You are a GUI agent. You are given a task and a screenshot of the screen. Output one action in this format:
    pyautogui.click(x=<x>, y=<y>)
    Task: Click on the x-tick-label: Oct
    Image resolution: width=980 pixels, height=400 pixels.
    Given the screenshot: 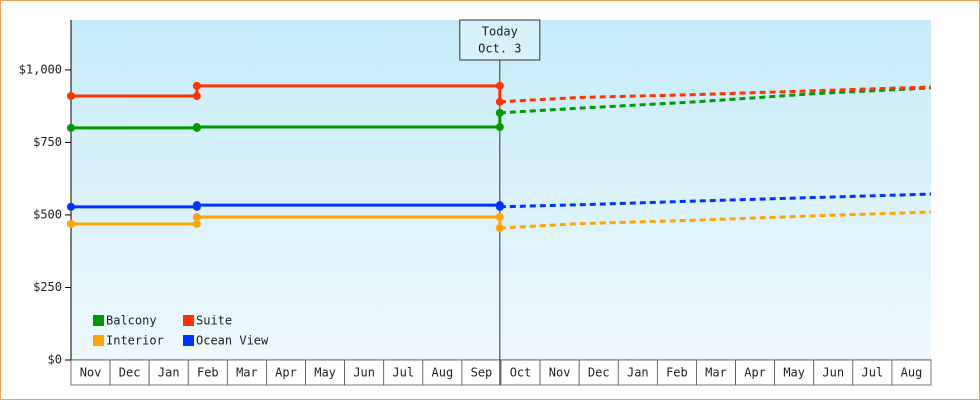 What is the action you would take?
    pyautogui.click(x=521, y=373)
    